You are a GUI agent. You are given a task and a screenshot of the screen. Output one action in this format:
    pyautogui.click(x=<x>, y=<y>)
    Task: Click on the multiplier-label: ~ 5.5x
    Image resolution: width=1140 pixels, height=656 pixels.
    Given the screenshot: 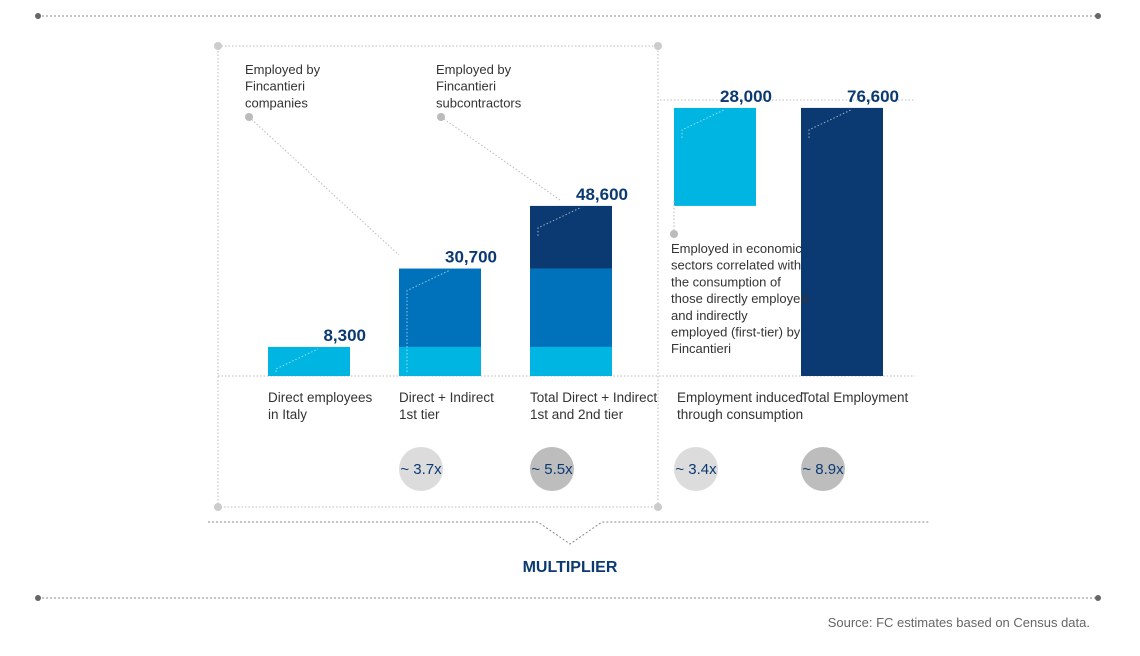 What is the action you would take?
    pyautogui.click(x=552, y=469)
    